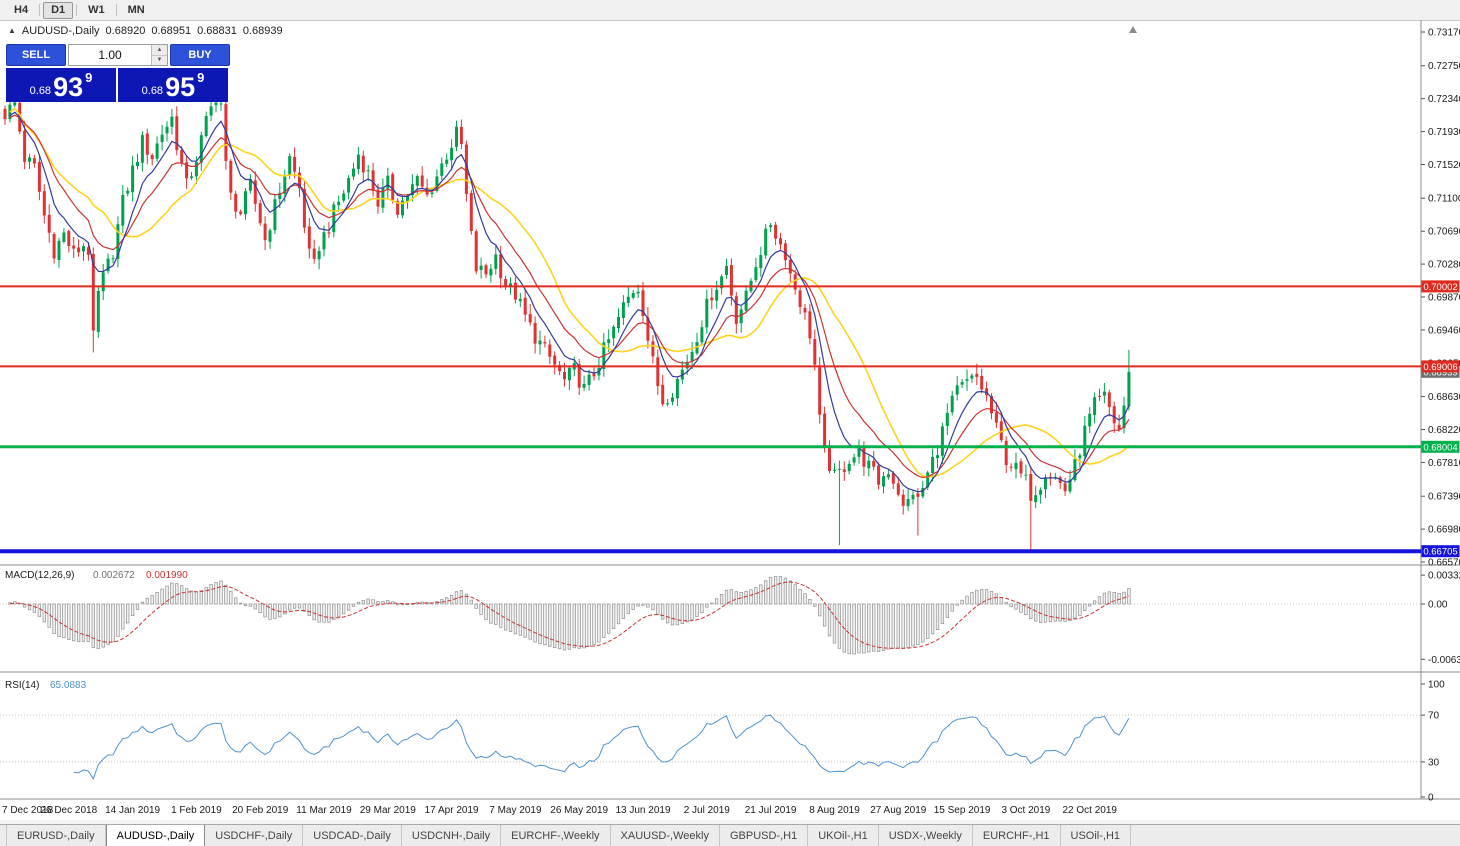 The height and width of the screenshot is (846, 1460). What do you see at coordinates (152, 90) in the screenshot?
I see `buy-price-prefix: 0.68` at bounding box center [152, 90].